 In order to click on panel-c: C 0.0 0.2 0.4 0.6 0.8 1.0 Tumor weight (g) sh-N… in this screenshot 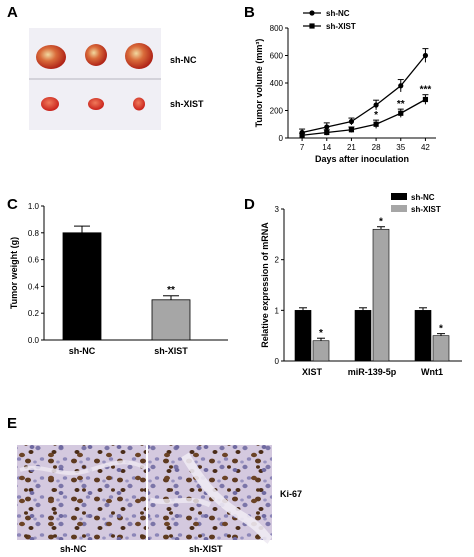, I will do `click(117, 276)`.